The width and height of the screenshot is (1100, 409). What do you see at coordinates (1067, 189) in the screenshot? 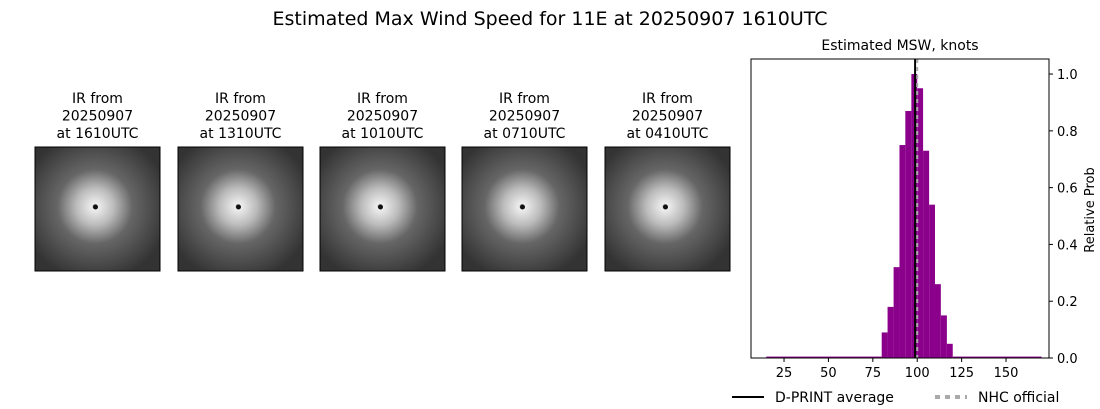
I see `y-tick-label: 0.6` at bounding box center [1067, 189].